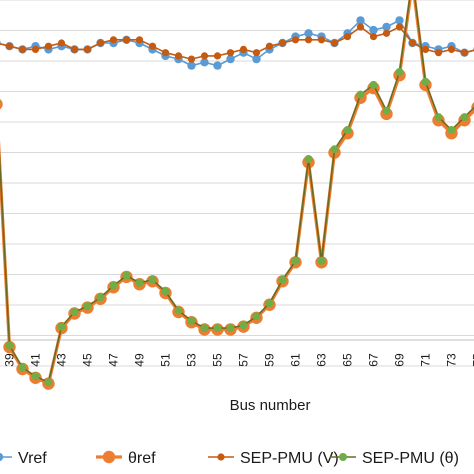  I want to click on series-sep_pmu_v, so click(237, 43).